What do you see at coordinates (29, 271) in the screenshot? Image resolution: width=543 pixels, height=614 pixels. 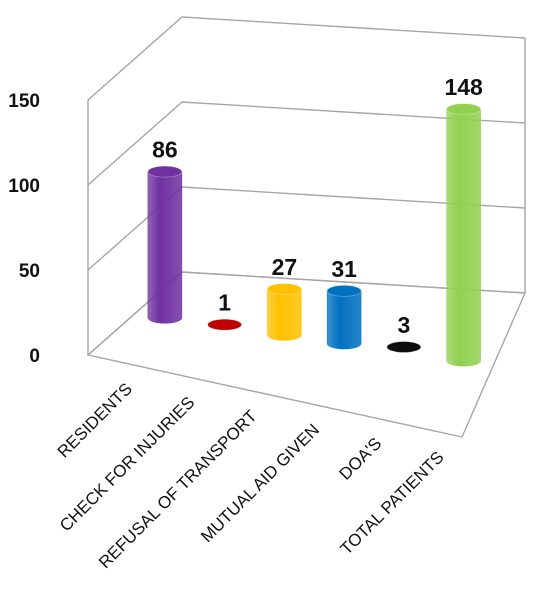 I see `y-tick-label-50: 50` at bounding box center [29, 271].